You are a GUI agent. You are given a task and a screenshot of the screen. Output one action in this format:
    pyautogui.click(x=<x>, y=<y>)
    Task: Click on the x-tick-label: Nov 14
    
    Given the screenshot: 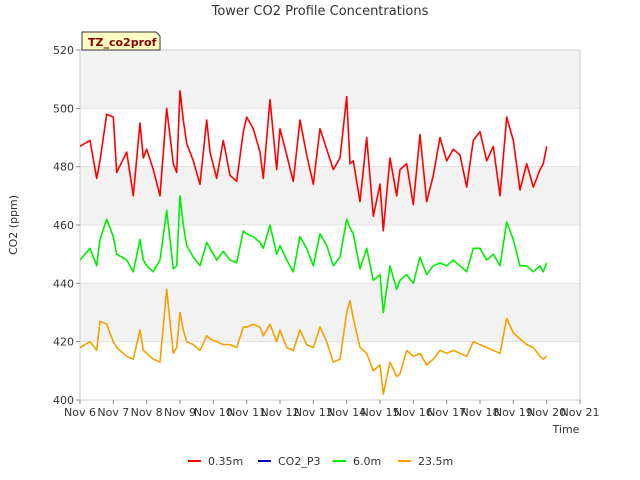 What is the action you would take?
    pyautogui.click(x=346, y=412)
    